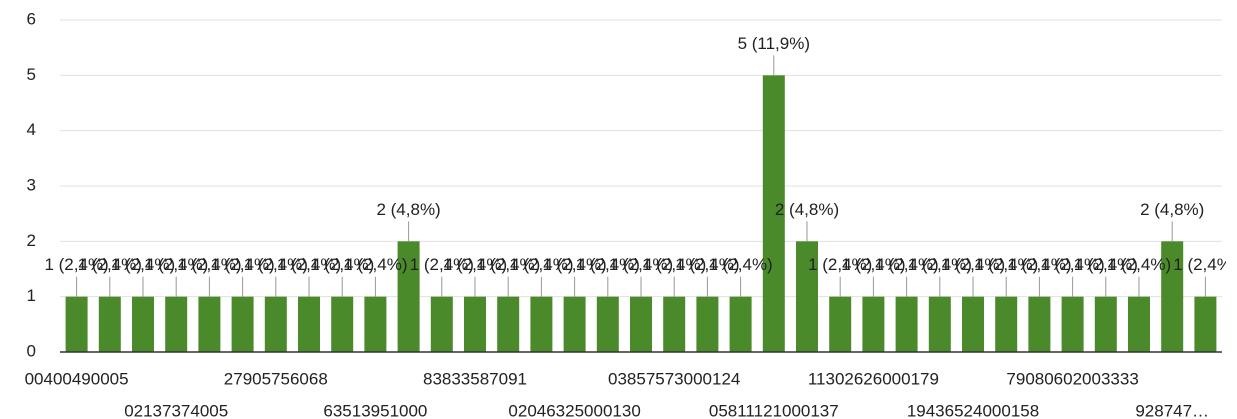 This screenshot has width=1237, height=419. What do you see at coordinates (774, 43) in the screenshot?
I see `value-label: 5 (11,9%)` at bounding box center [774, 43].